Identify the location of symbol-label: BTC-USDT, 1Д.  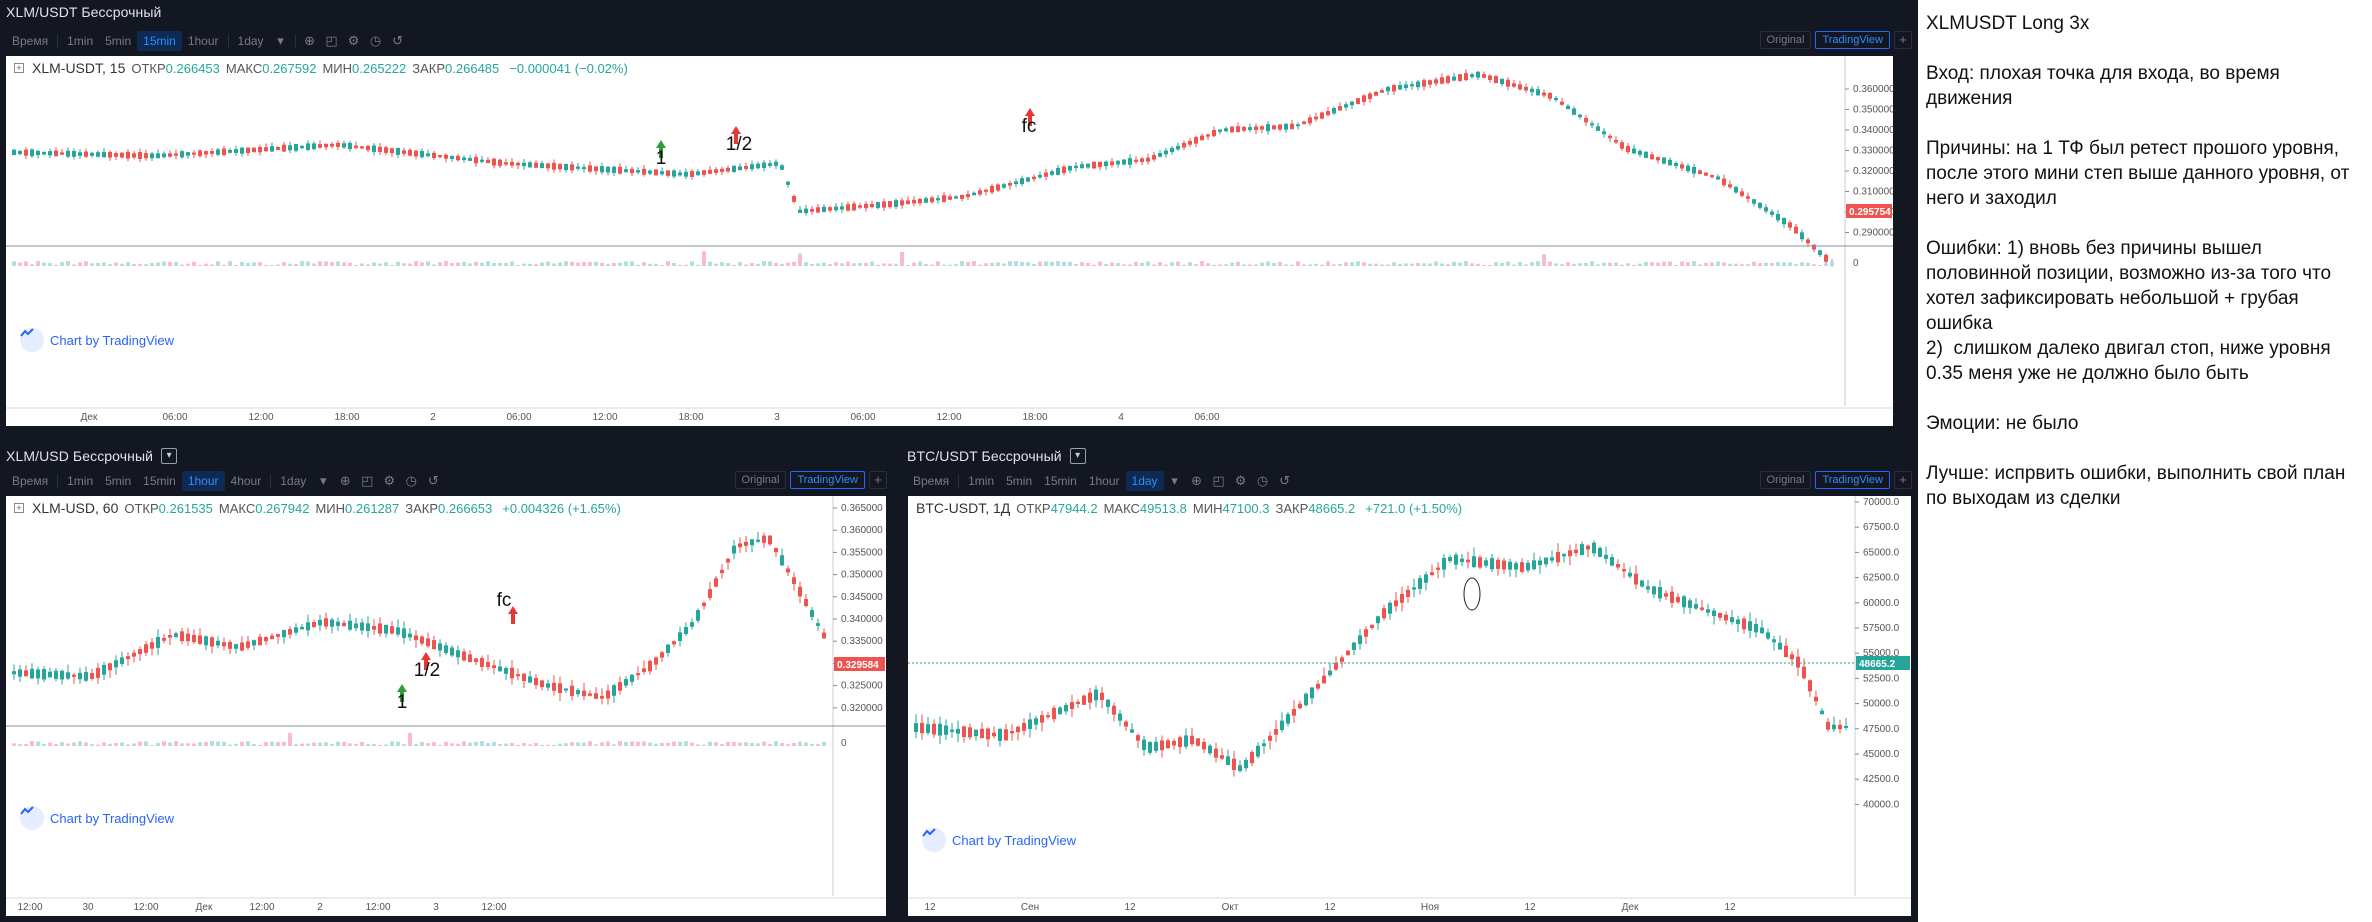
(963, 508).